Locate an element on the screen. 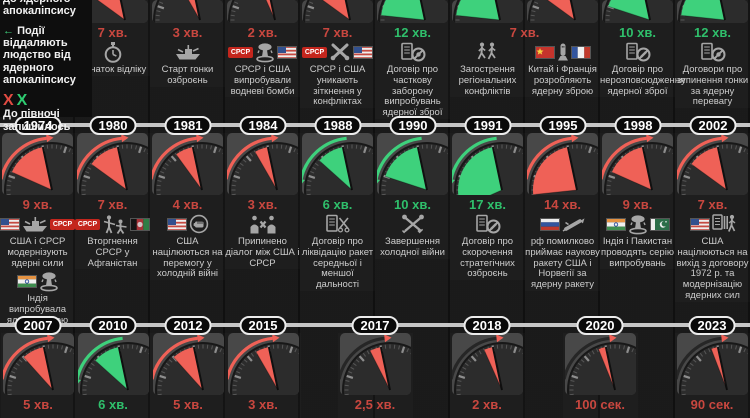 The image size is (750, 418). bot-column-2023: 90 сек. is located at coordinates (712, 375).